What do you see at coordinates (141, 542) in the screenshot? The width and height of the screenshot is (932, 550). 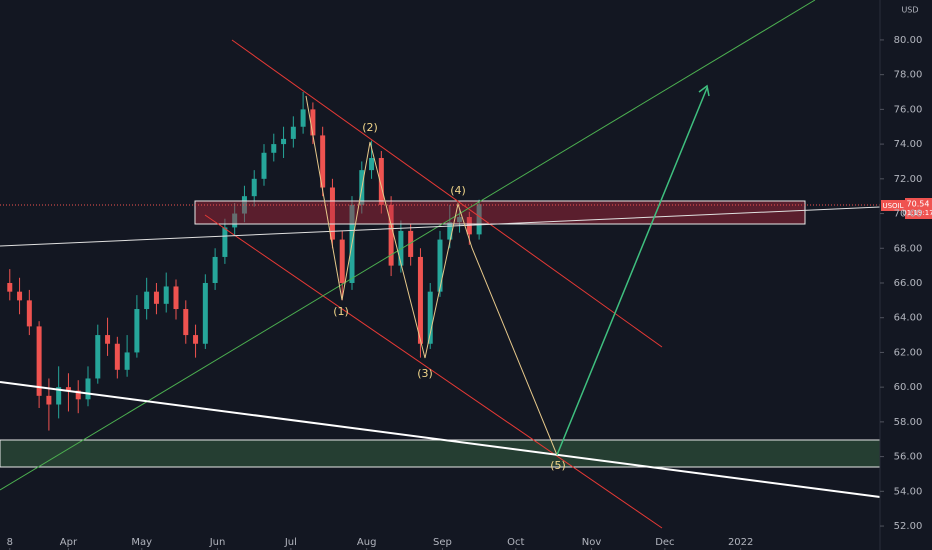 I see `x-tick-label: May` at bounding box center [141, 542].